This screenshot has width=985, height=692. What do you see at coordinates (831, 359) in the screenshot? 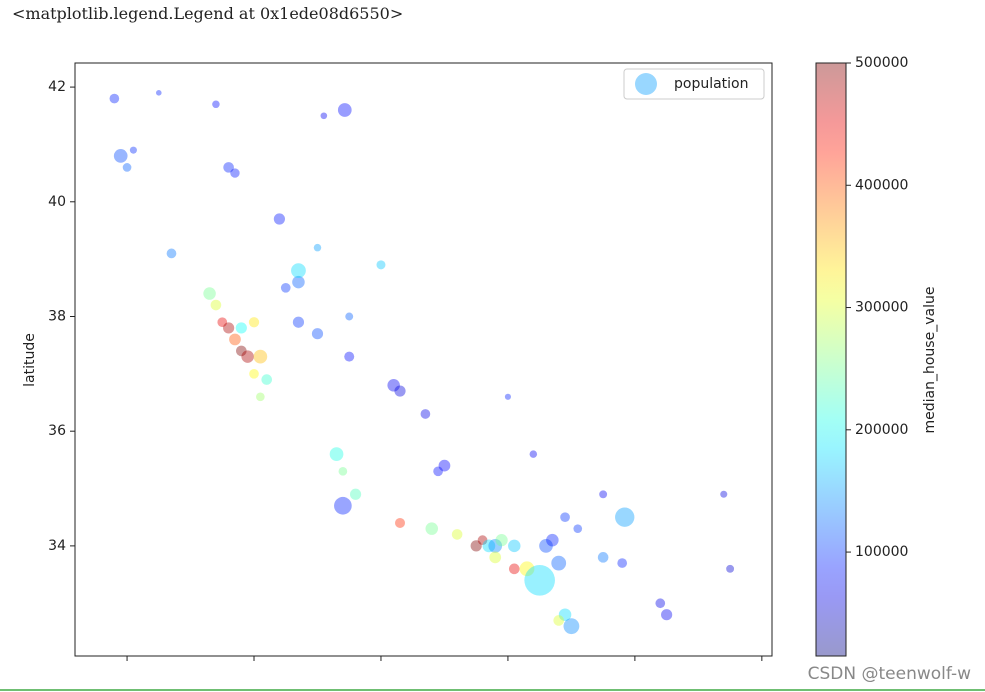
I see `colorbar` at bounding box center [831, 359].